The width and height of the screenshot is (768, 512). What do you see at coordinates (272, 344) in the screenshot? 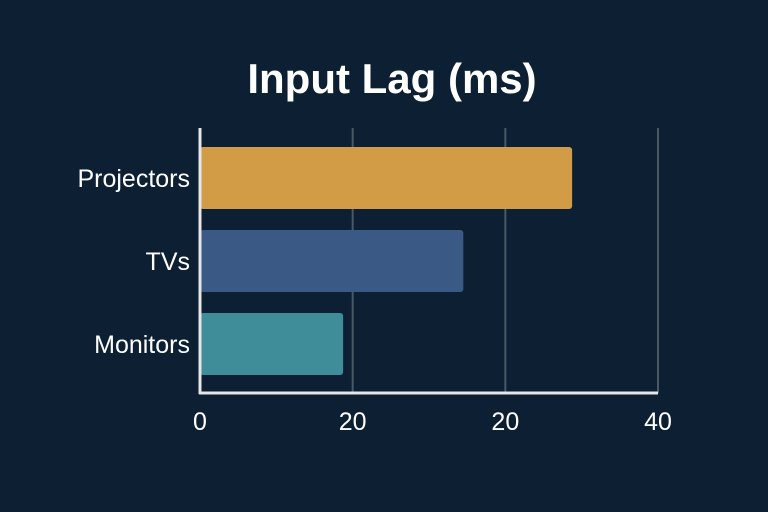
I see `bar-monitors` at bounding box center [272, 344].